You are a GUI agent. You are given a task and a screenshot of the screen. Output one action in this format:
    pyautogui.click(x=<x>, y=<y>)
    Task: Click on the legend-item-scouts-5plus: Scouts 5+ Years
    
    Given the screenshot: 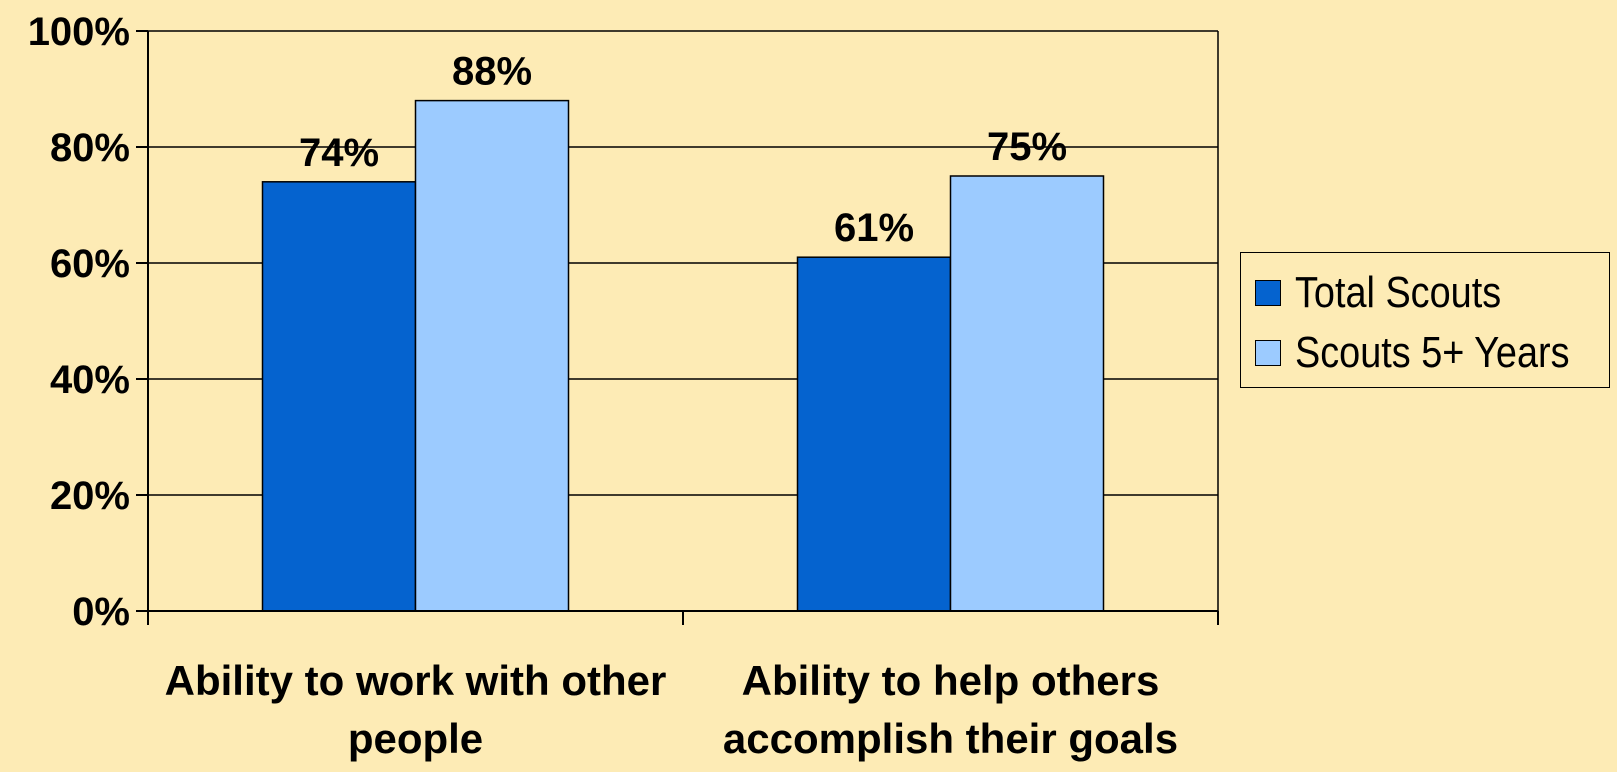 What is the action you would take?
    pyautogui.click(x=1434, y=353)
    